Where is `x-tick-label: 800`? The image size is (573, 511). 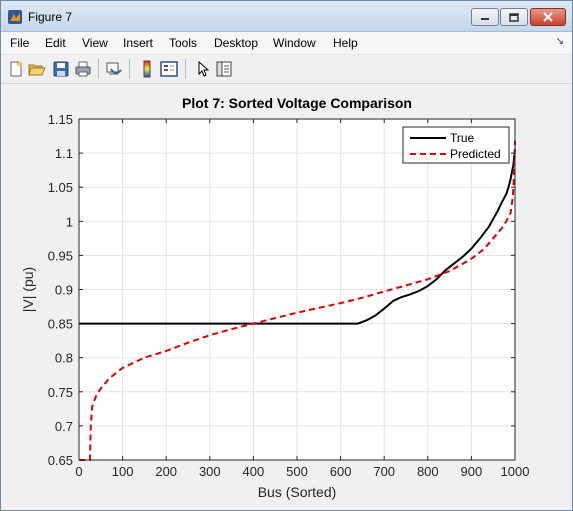 x-tick-label: 800 is located at coordinates (428, 471).